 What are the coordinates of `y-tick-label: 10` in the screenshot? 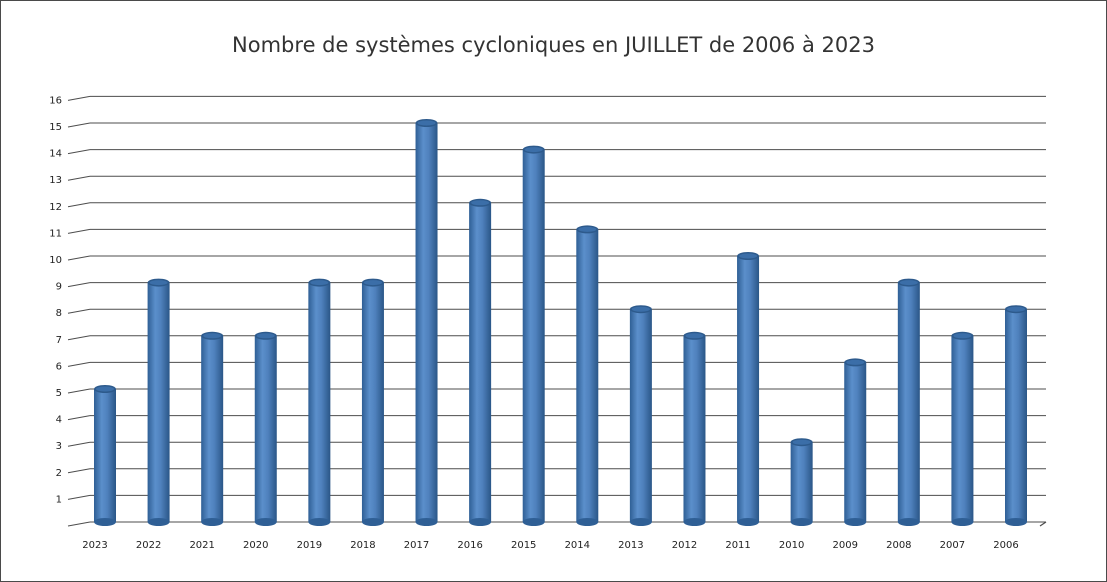 It's located at (55, 260).